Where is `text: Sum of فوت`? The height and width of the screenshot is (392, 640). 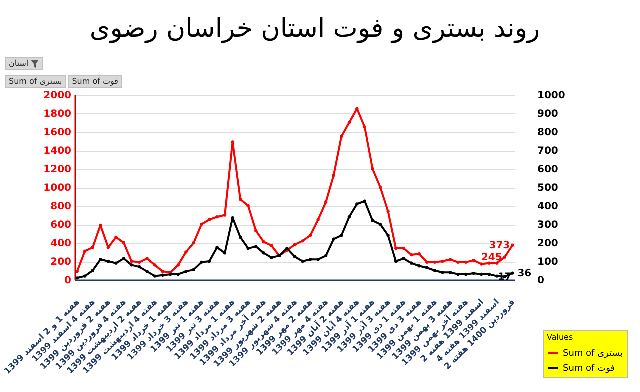
text: Sum of فوت is located at coordinates (95, 81).